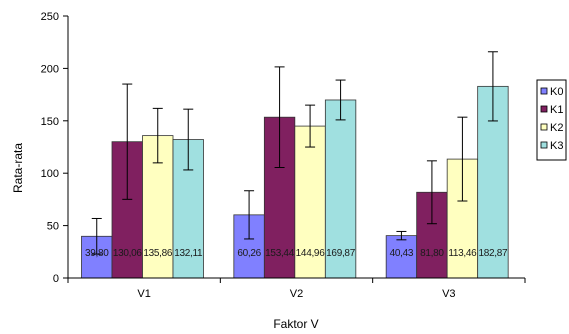 The image size is (569, 334). Describe the element at coordinates (462, 253) in the screenshot. I see `data-label-k2-v3: 113,46` at that location.